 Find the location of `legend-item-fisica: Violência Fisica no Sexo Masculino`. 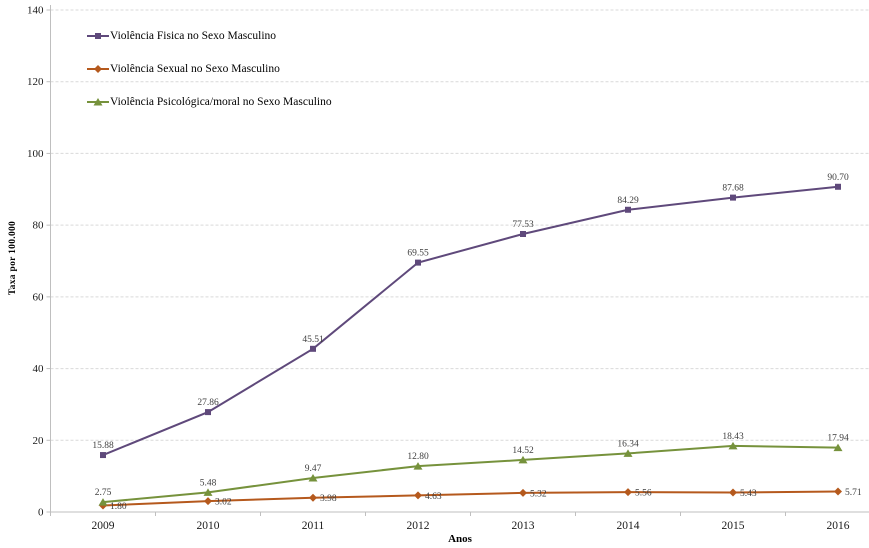

legend-item-fisica: Violência Fisica no Sexo Masculino is located at coordinates (209, 36).